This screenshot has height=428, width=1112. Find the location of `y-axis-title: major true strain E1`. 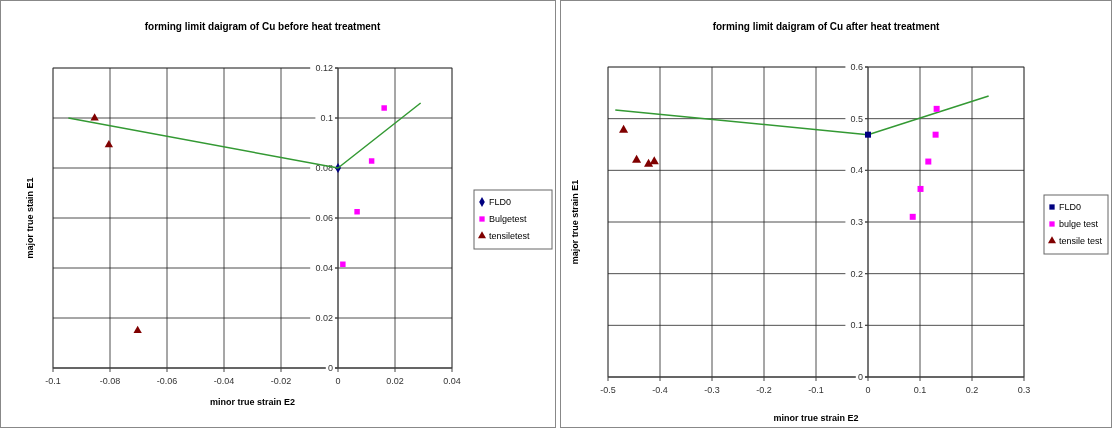

y-axis-title: major true strain E1 is located at coordinates (575, 222).